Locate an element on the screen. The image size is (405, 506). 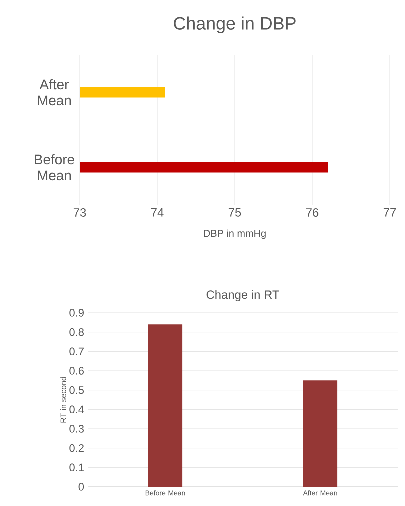
y-tick-label: 0.2 is located at coordinates (77, 448).